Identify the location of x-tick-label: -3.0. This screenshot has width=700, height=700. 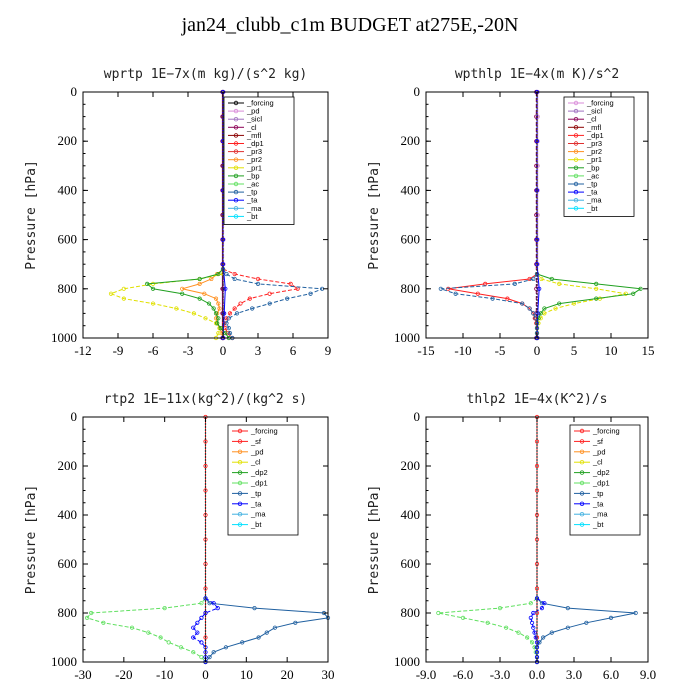
(500, 674).